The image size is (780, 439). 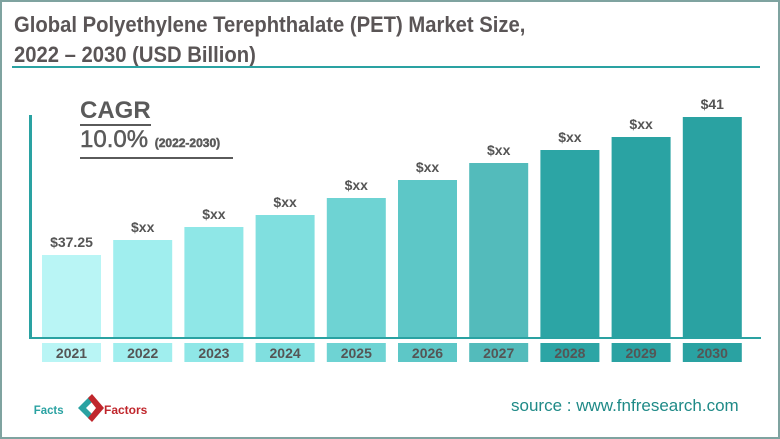 I want to click on title-divider, so click(x=386, y=67).